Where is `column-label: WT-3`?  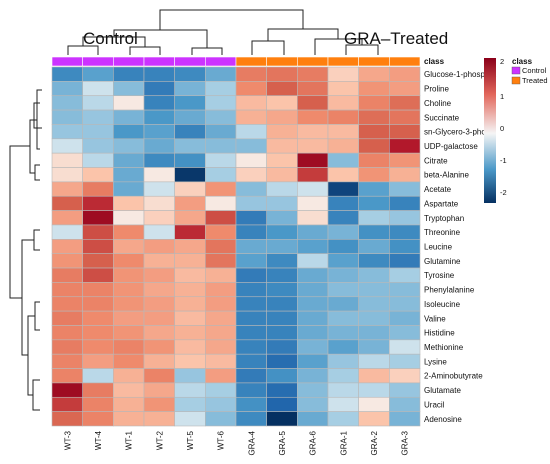 column-label: WT-3 is located at coordinates (67, 440).